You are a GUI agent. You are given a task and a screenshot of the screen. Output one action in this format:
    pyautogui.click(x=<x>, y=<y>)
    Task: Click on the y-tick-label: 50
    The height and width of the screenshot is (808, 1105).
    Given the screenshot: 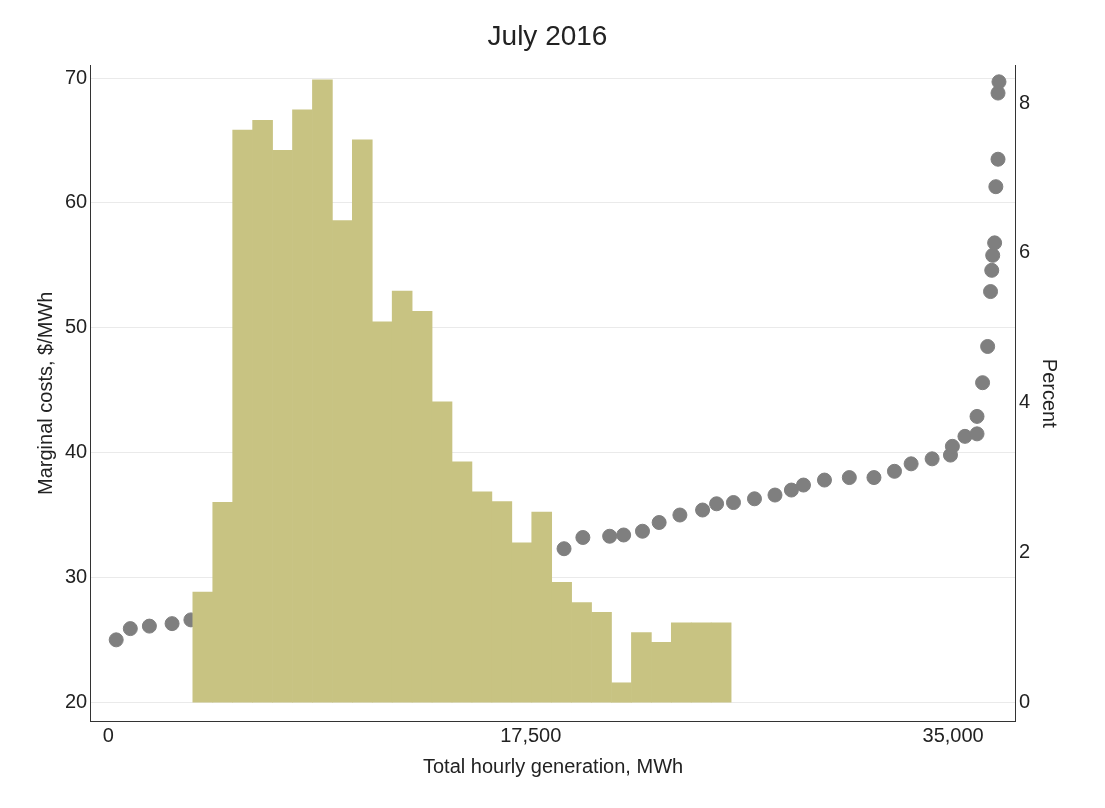 What is the action you would take?
    pyautogui.click(x=76, y=326)
    